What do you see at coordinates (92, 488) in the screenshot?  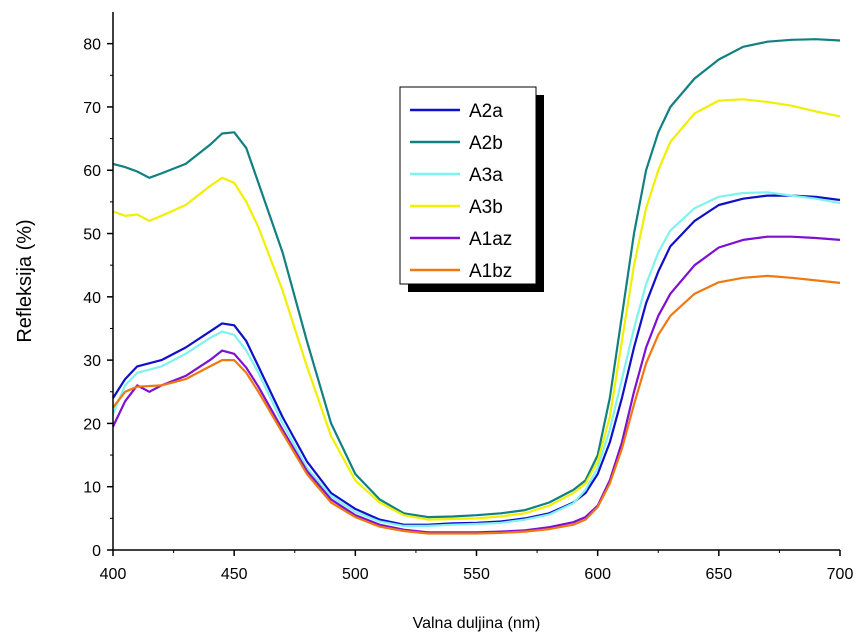 I see `y-tick-label: 10` at bounding box center [92, 488].